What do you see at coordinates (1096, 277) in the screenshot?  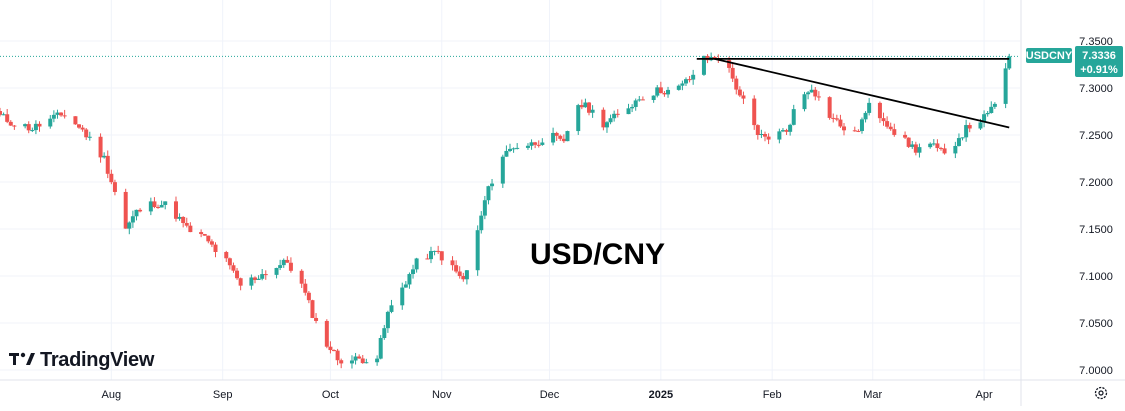 I see `y-tick-label: 7.1000` at bounding box center [1096, 277].